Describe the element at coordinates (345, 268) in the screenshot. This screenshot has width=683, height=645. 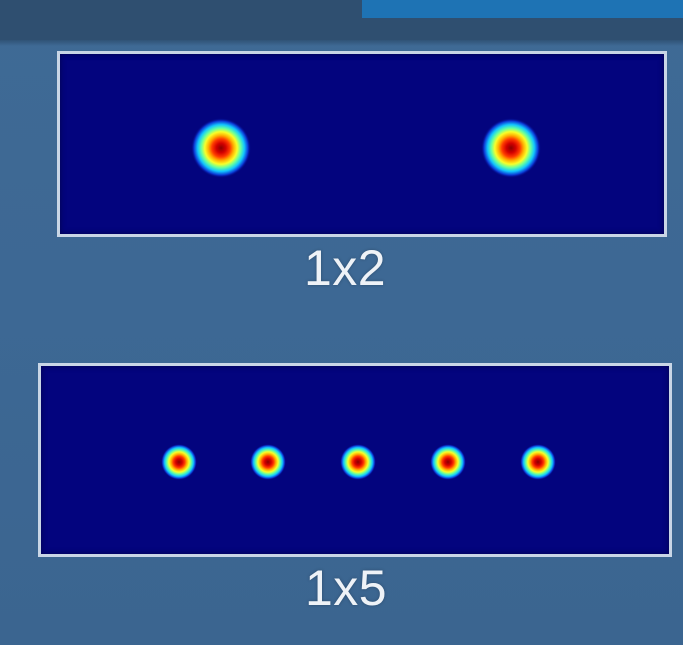
I see `caption-1x2: 1x2` at that location.